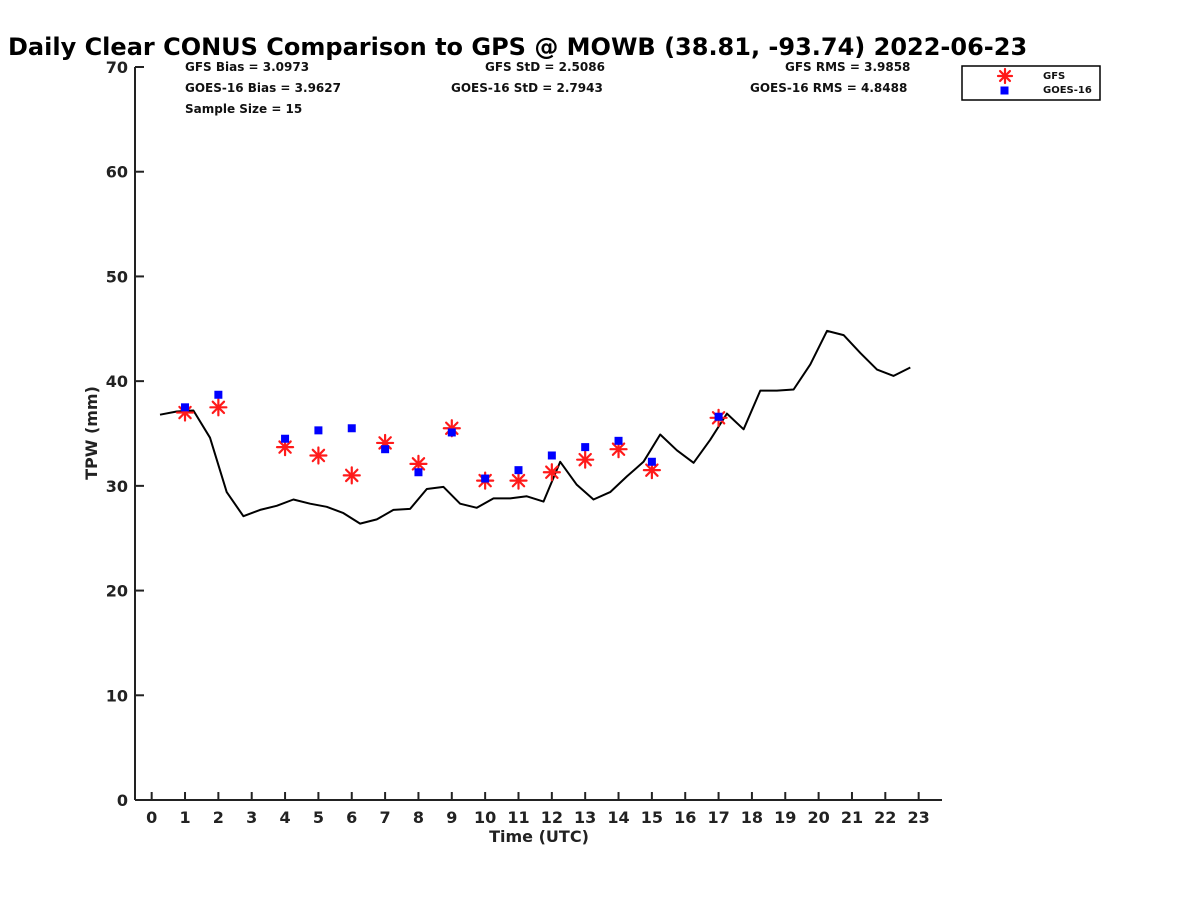  I want to click on plot-area, so click(535, 427).